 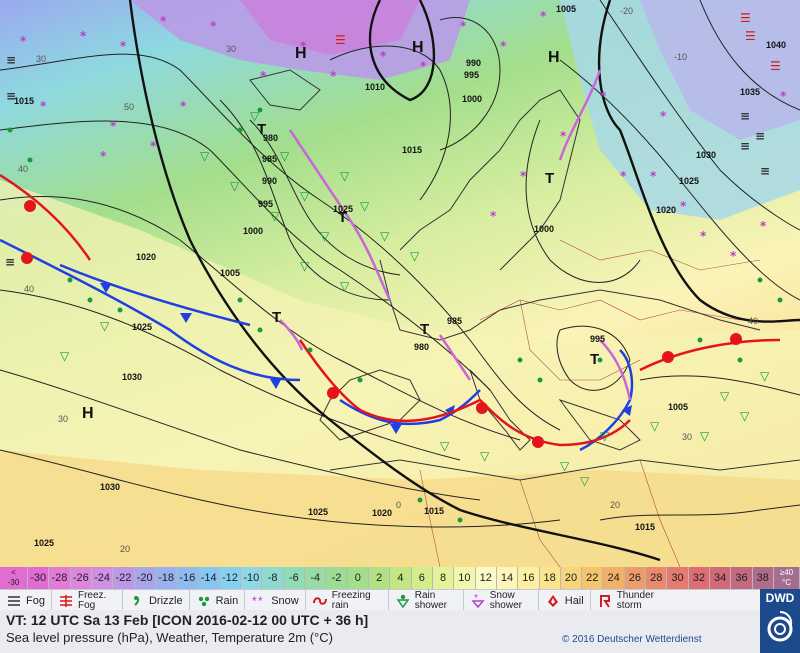 I want to click on isotherm-label: 0, so click(x=398, y=505).